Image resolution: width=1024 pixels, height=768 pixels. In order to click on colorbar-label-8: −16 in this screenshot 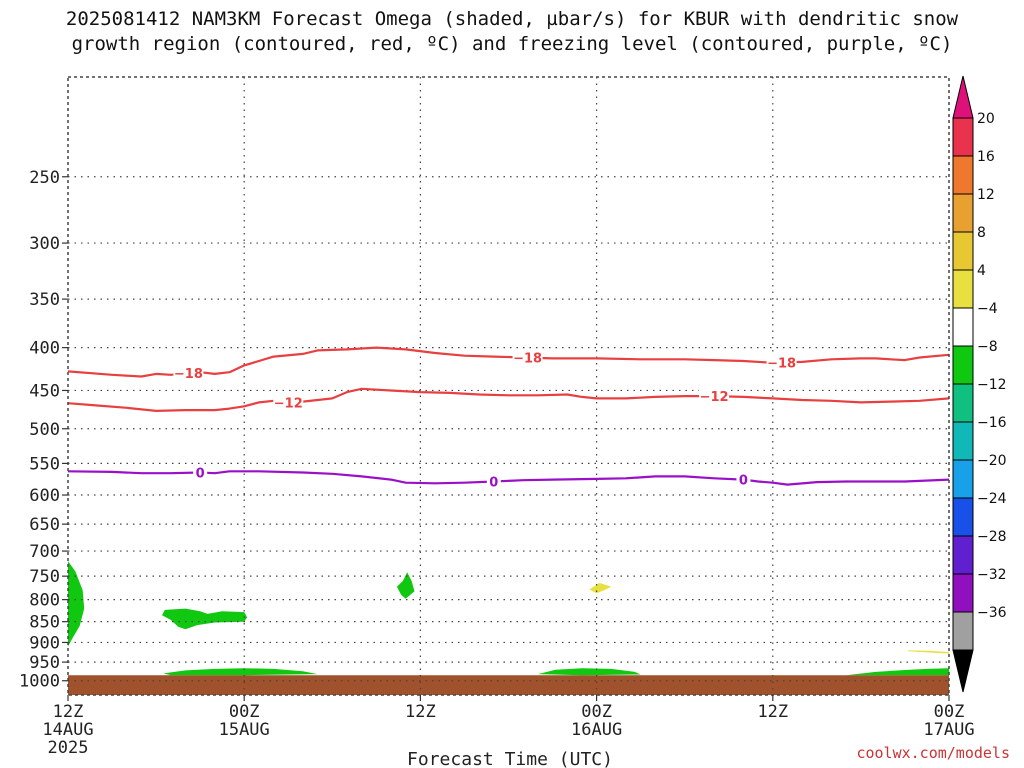, I will do `click(992, 423)`.